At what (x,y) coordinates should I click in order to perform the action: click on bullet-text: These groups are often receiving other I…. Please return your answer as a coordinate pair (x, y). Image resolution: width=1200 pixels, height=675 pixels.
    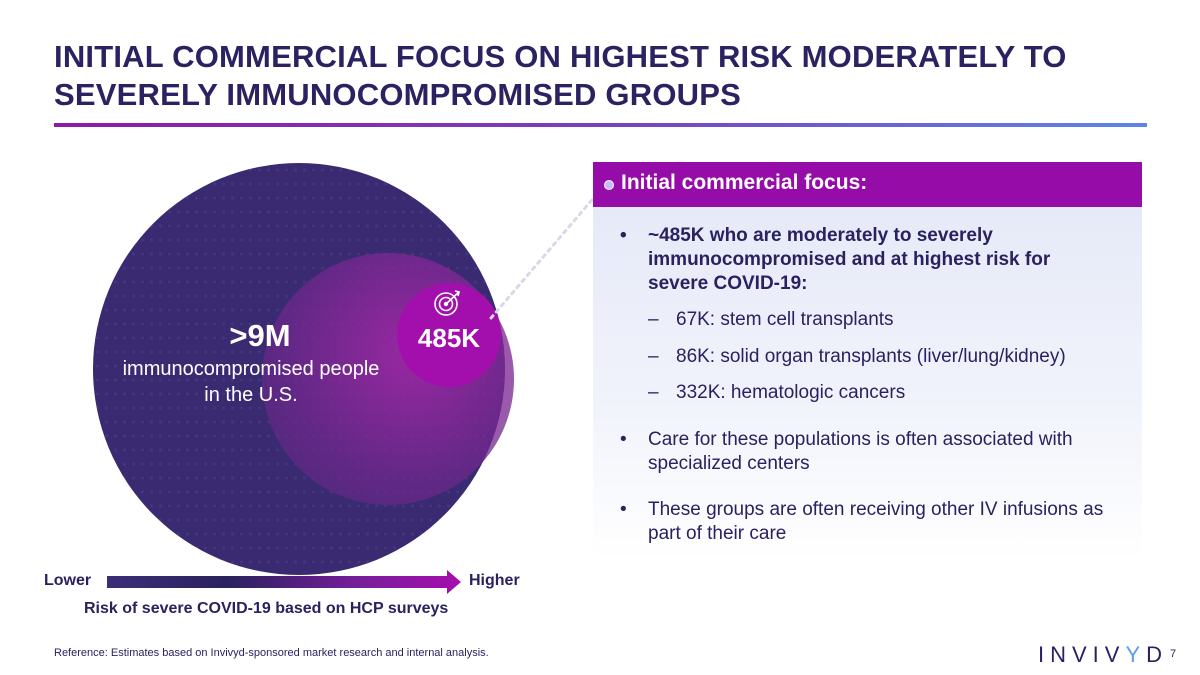
    Looking at the image, I should click on (876, 521).